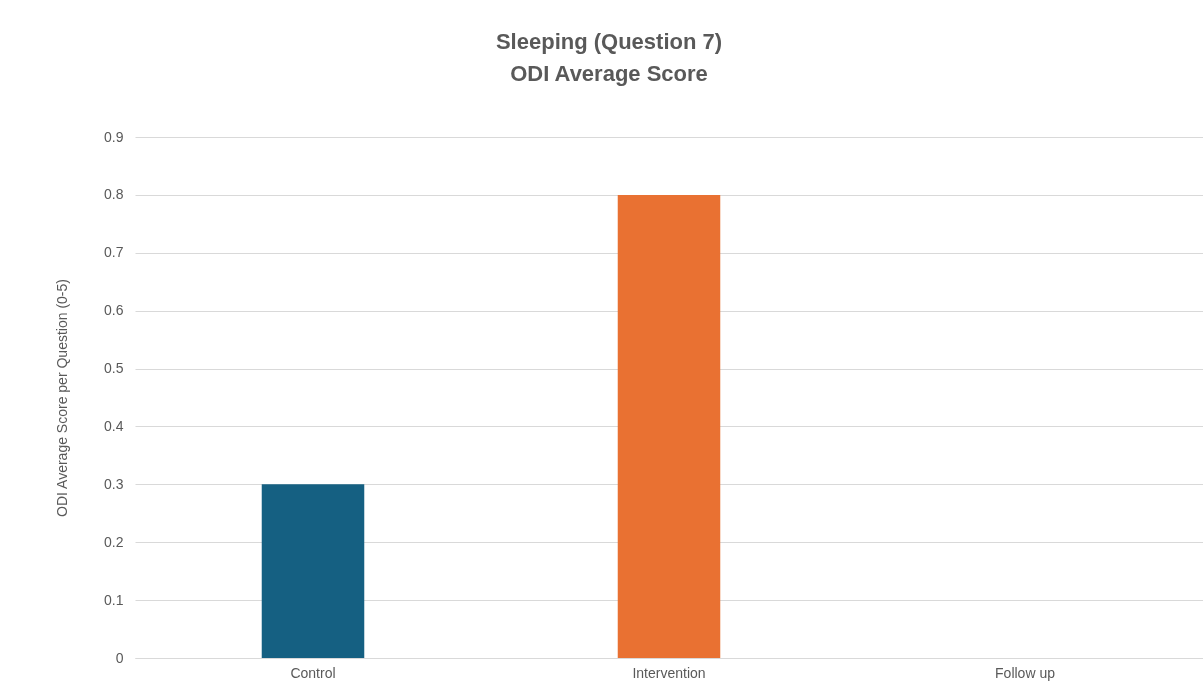 The width and height of the screenshot is (1203, 693). What do you see at coordinates (1025, 672) in the screenshot?
I see `x-tick-label: Follow up` at bounding box center [1025, 672].